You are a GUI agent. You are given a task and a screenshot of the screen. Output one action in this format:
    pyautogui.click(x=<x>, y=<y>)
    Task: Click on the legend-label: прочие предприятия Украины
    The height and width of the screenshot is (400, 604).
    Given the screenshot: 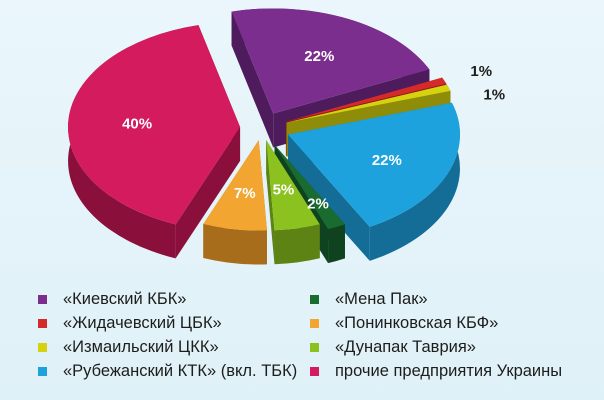 What is the action you would take?
    pyautogui.click(x=449, y=371)
    